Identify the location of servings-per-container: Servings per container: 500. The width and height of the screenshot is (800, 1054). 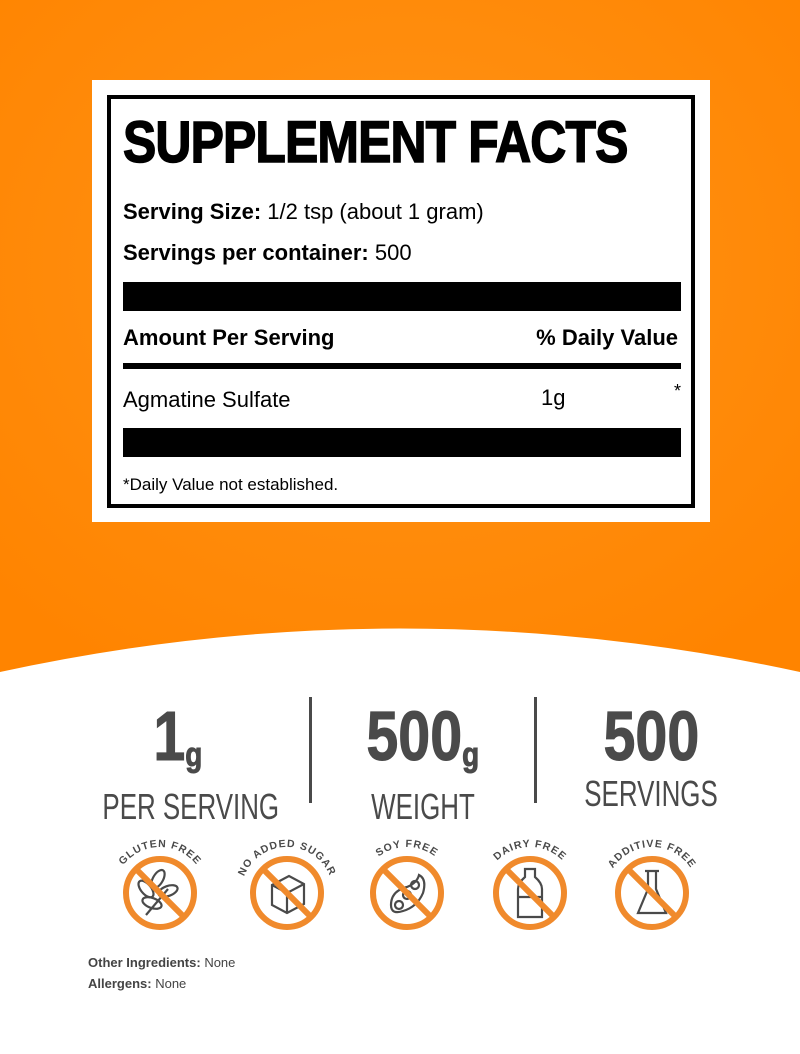
(267, 252).